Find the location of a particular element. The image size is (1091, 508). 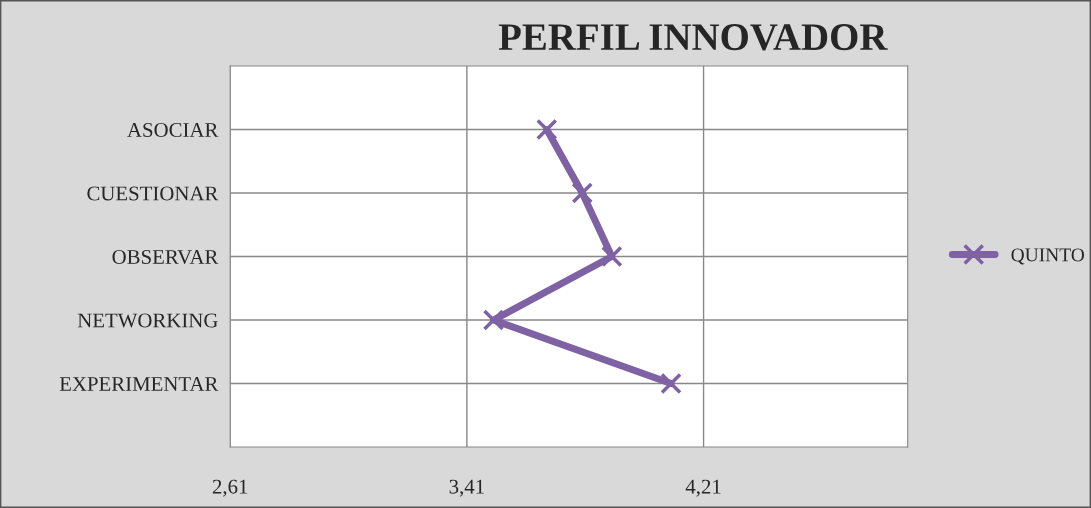

chart-title: PERFIL INNOVADOR is located at coordinates (693, 37).